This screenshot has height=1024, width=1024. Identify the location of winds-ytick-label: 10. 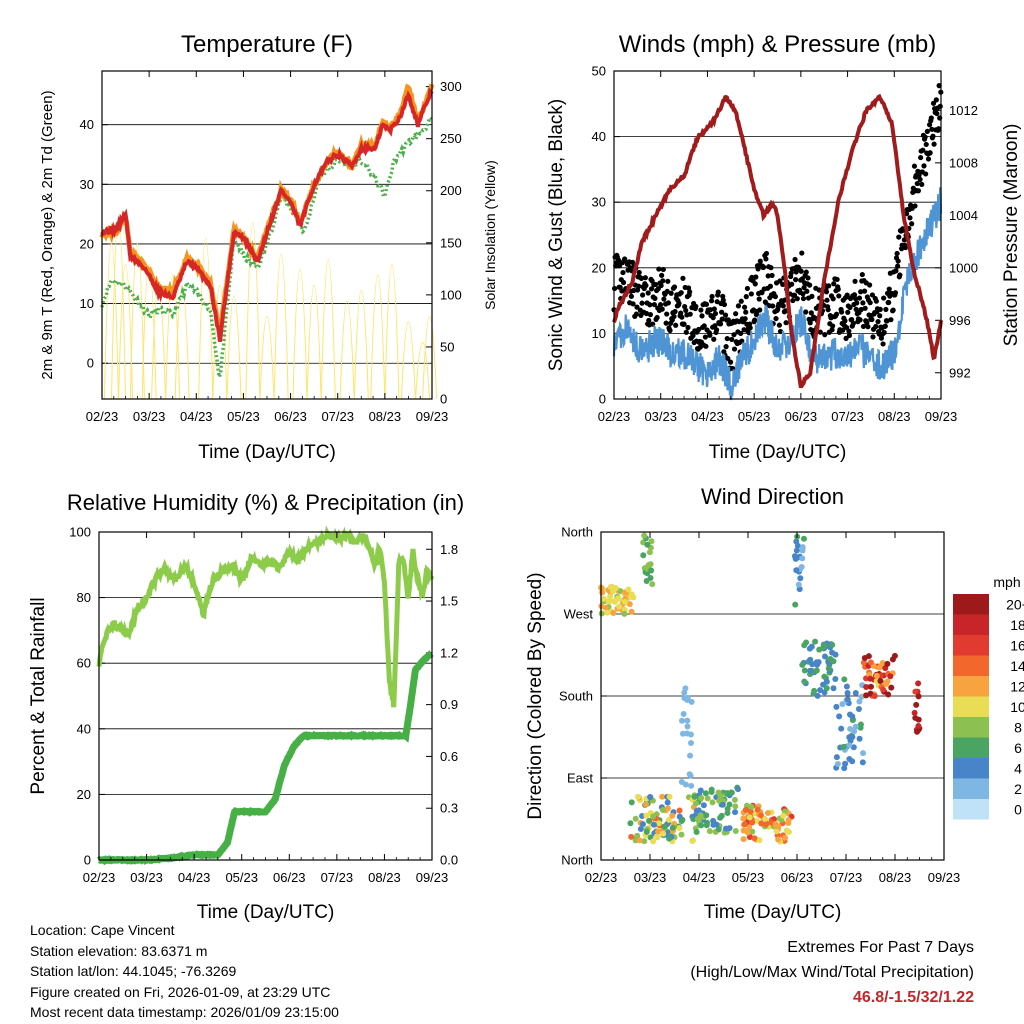
(599, 333).